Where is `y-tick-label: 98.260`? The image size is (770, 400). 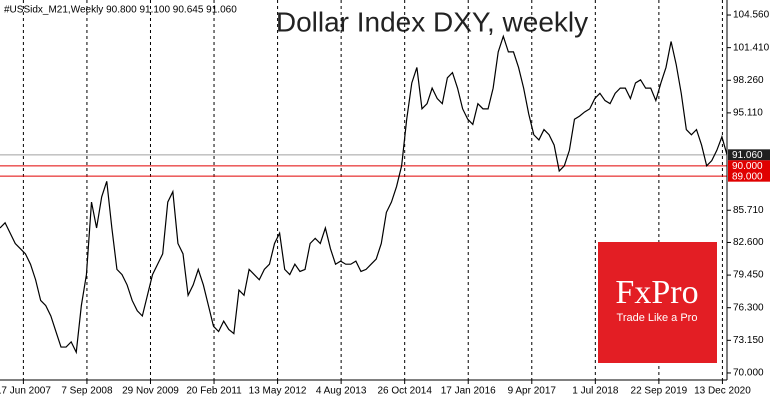
y-tick-label: 98.260 is located at coordinates (748, 80).